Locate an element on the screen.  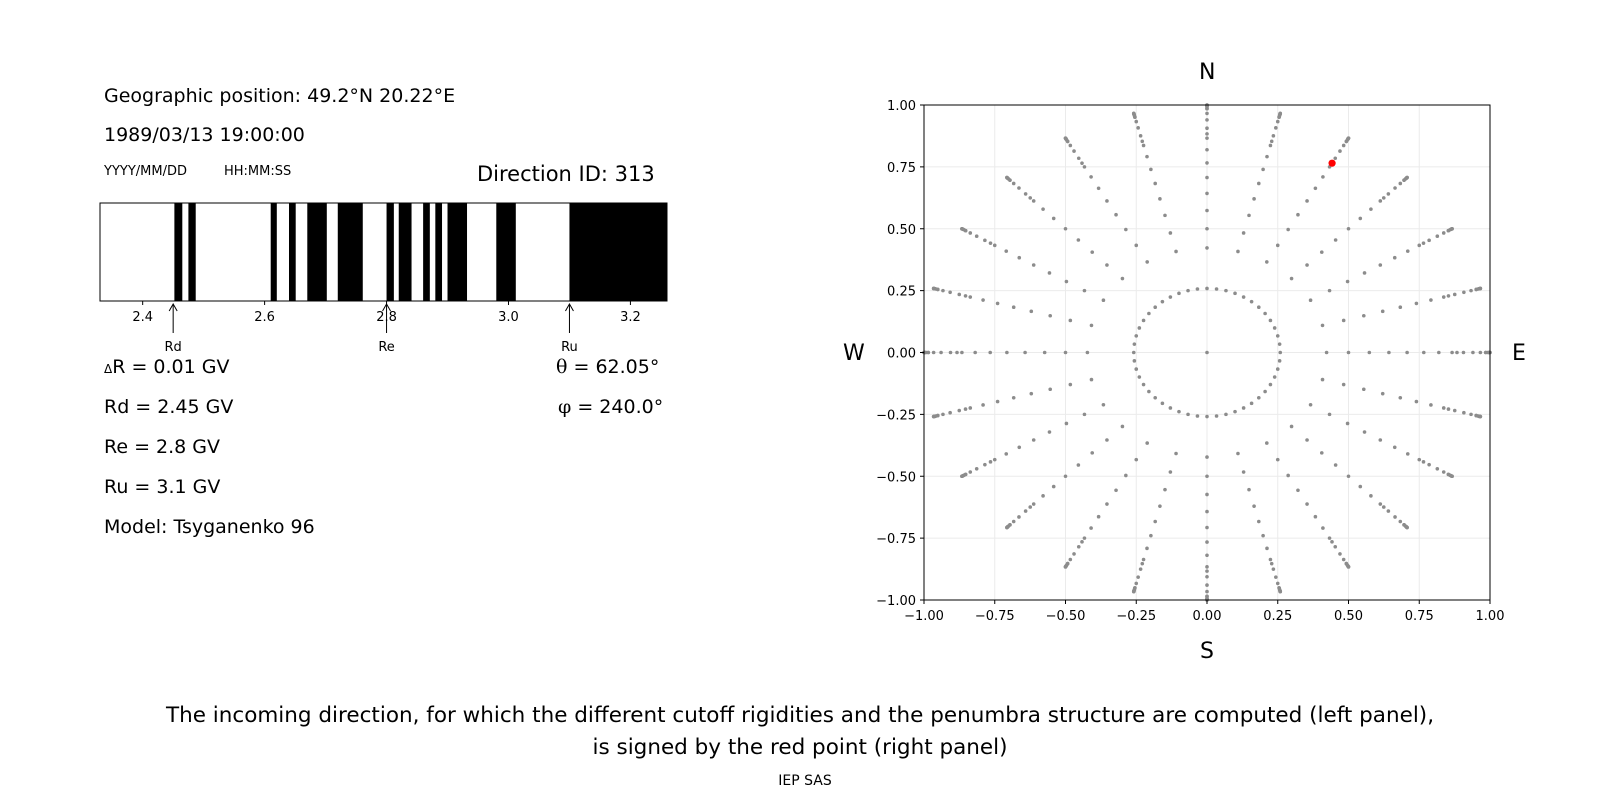
forbidden-band is located at coordinates (178, 252).